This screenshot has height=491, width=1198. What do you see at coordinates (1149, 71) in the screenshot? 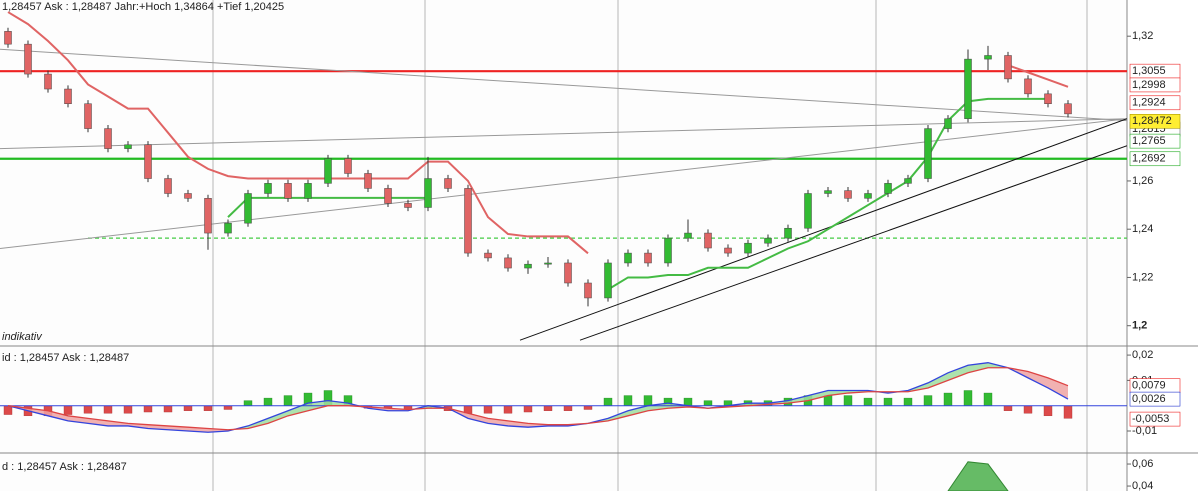
I see `price-label: 1,3055` at bounding box center [1149, 71].